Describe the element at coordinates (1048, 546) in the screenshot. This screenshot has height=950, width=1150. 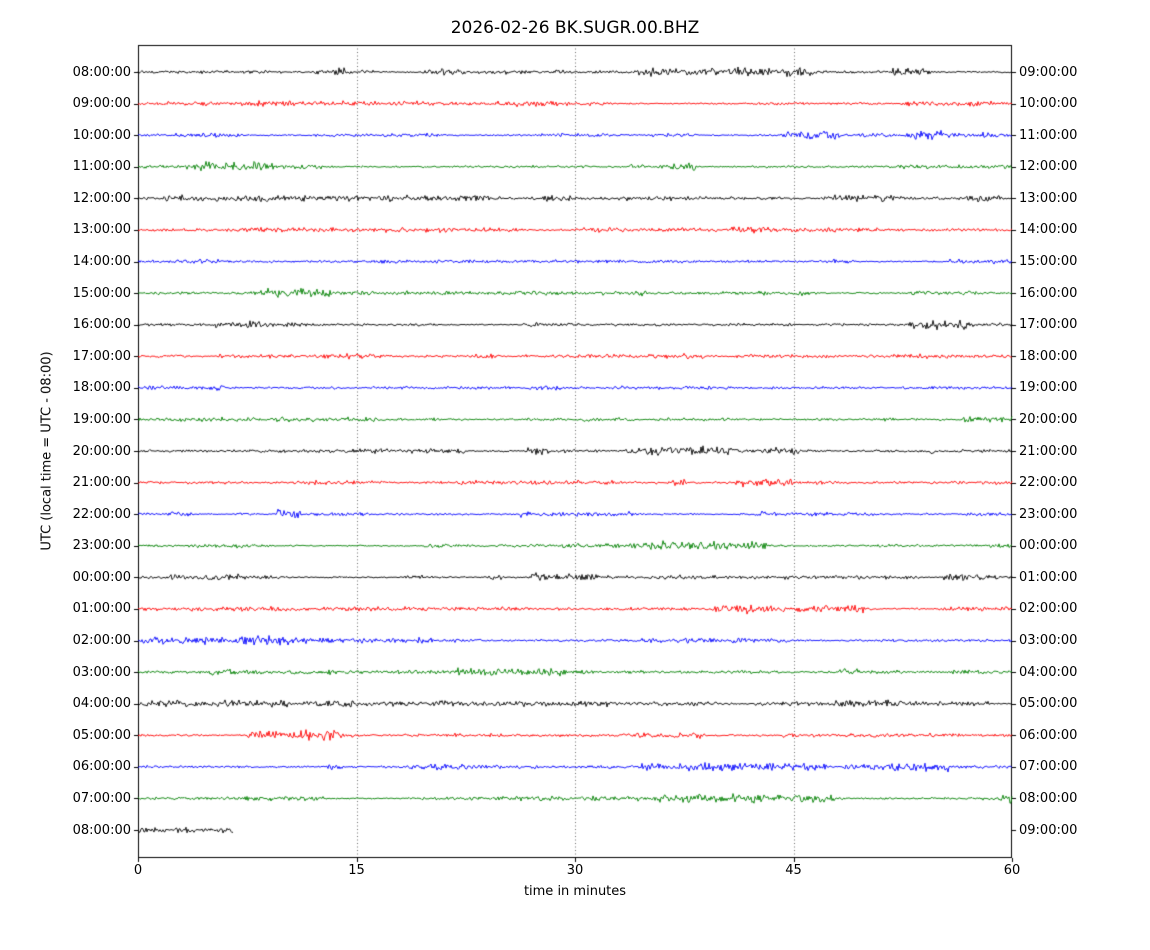
I see `y-tick-label-right: 00:00:00` at that location.